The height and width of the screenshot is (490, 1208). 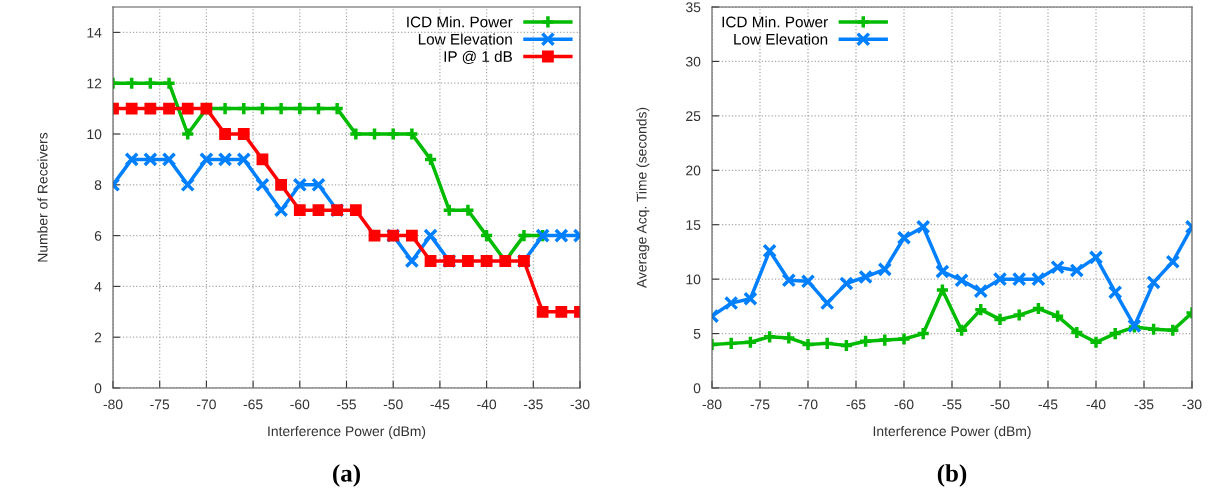 What do you see at coordinates (952, 475) in the screenshot?
I see `text: (b)` at bounding box center [952, 475].